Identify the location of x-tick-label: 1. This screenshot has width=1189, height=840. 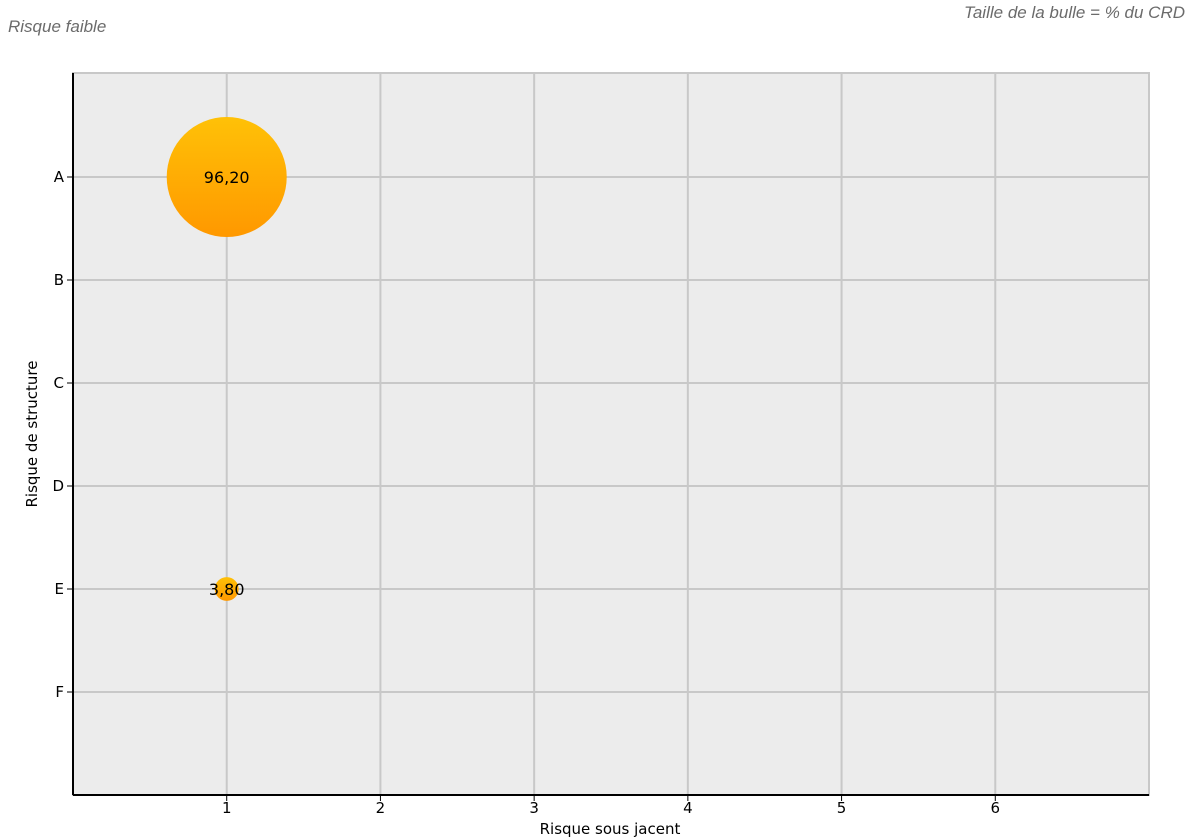
(227, 808).